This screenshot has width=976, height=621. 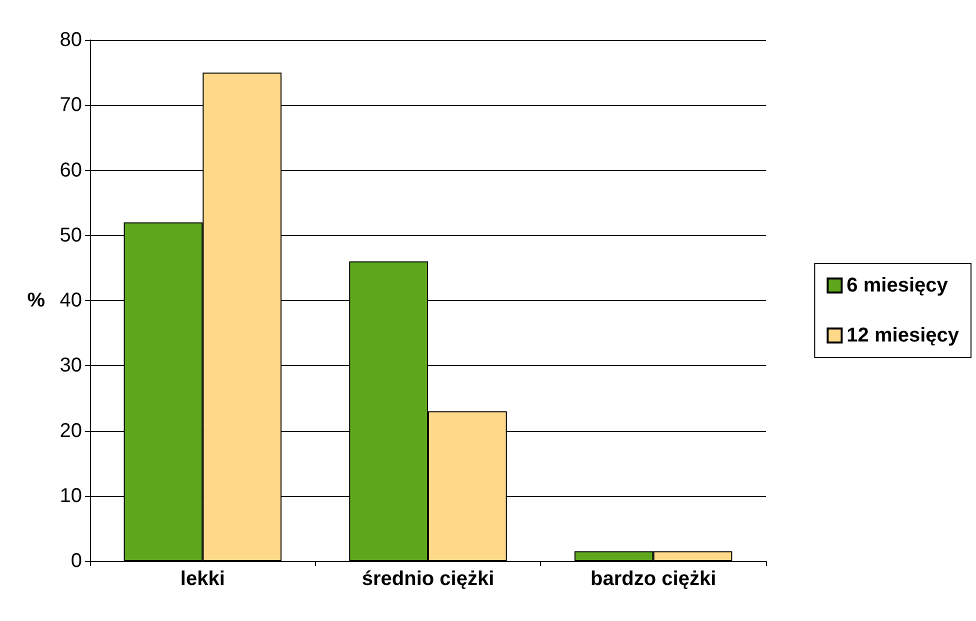 What do you see at coordinates (71, 170) in the screenshot?
I see `y-tick-label: 60` at bounding box center [71, 170].